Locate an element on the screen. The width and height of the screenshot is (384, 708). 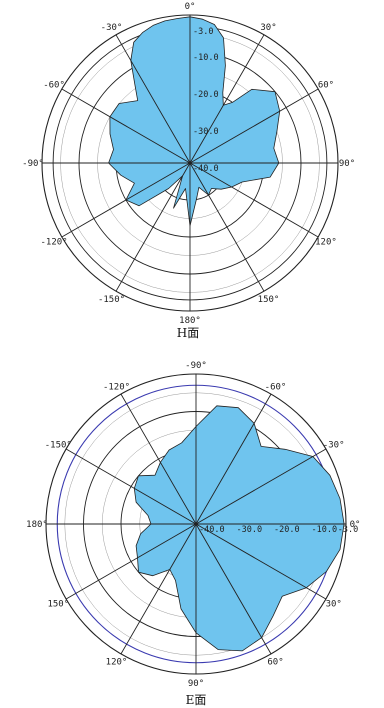
e-radial-label: -10.0 is located at coordinates (325, 530).